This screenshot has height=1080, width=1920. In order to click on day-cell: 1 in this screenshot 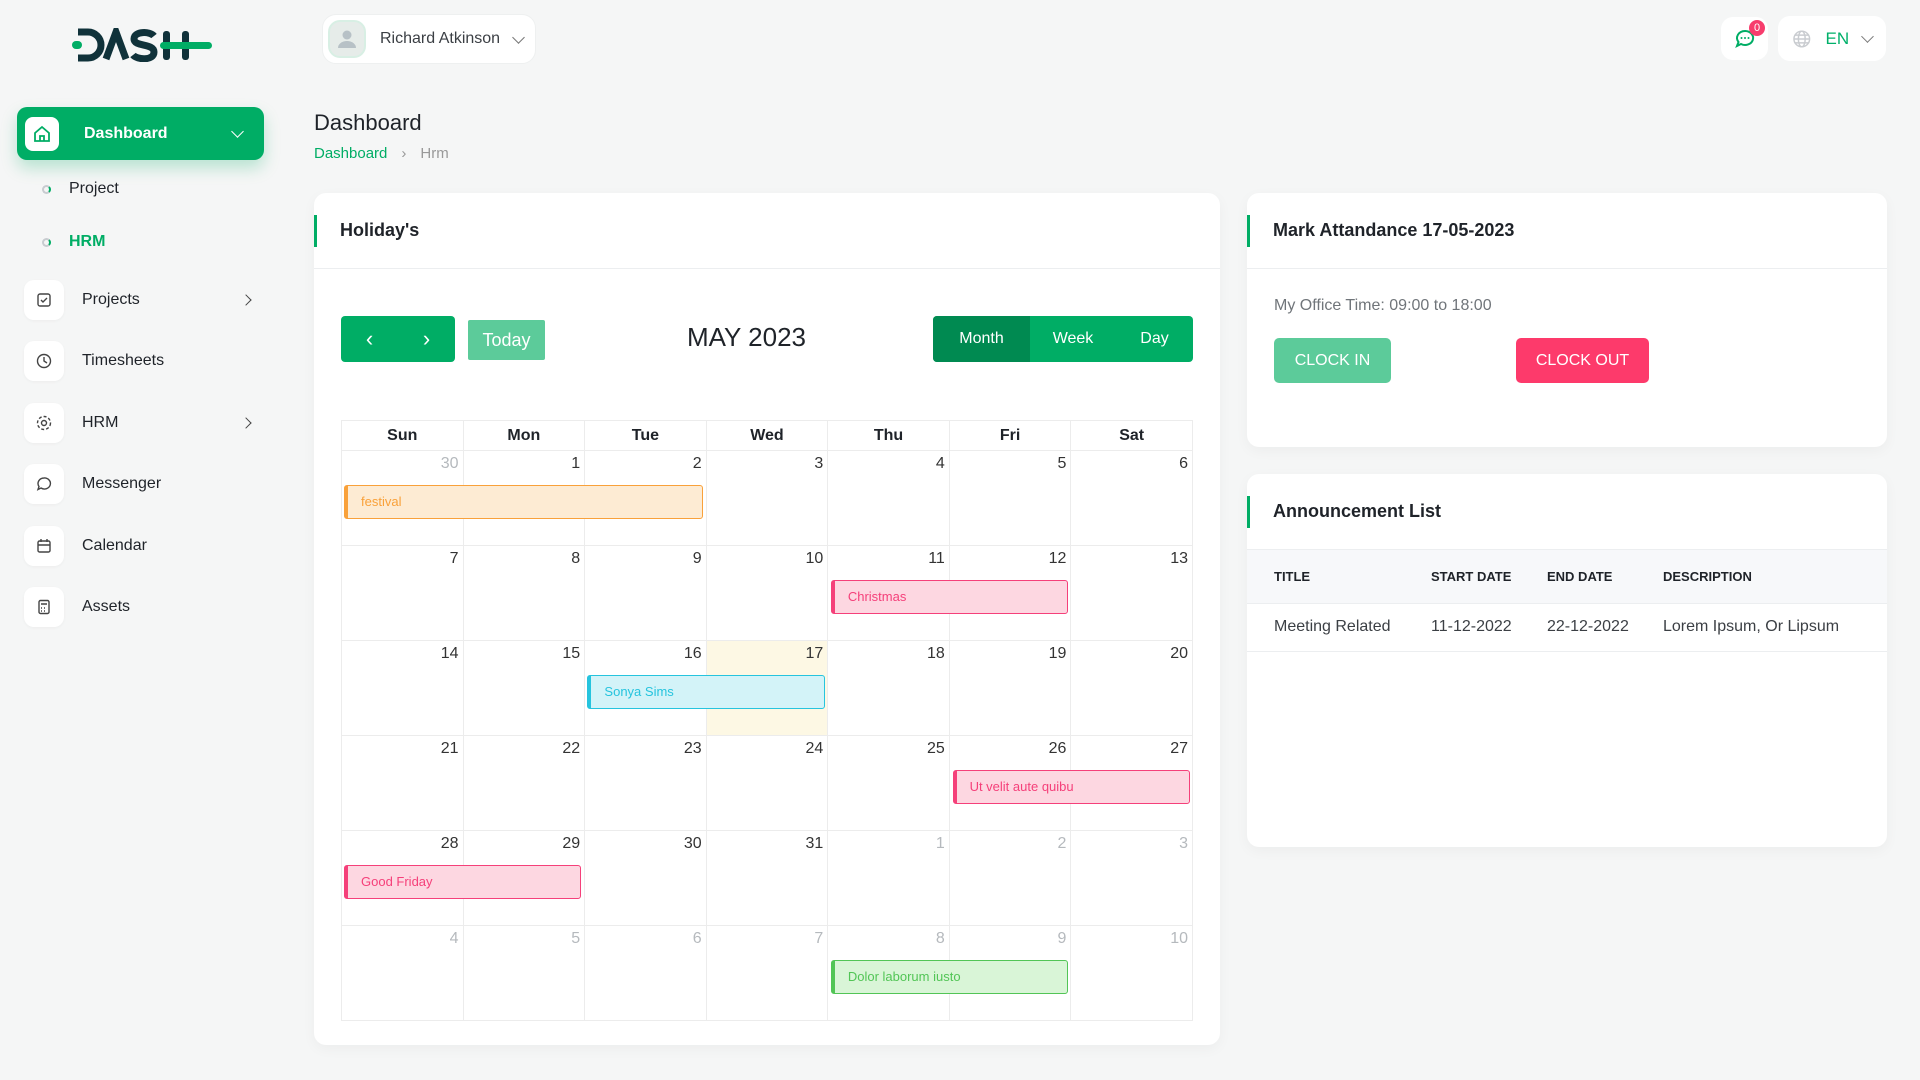, I will do `click(888, 878)`.